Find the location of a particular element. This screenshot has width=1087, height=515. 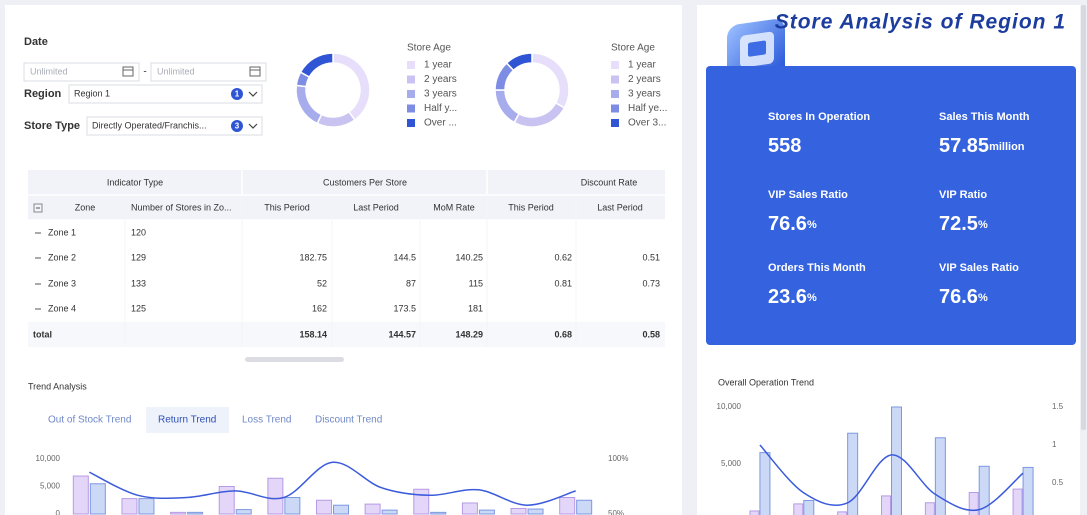

kpi-number: 23.6 is located at coordinates (787, 297).